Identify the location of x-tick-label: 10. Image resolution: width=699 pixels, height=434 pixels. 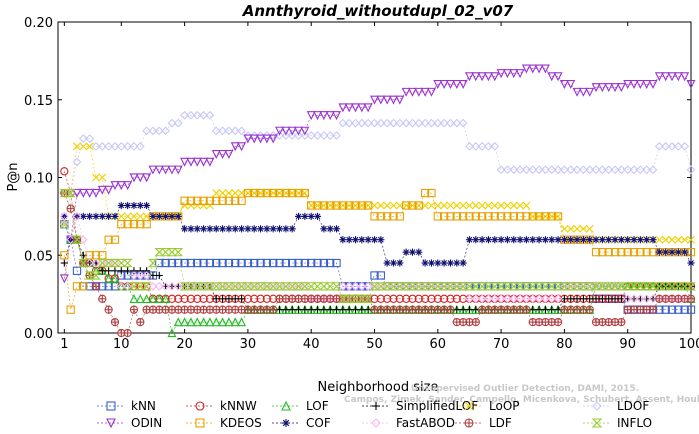
(121, 344).